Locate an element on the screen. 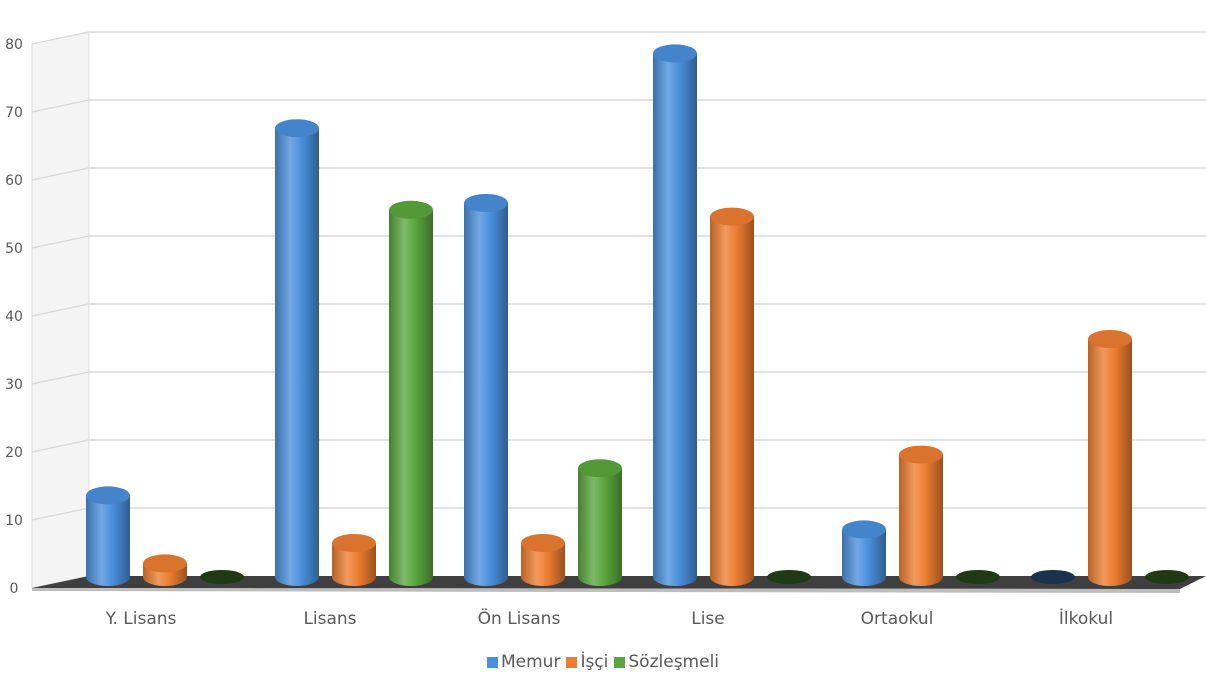  y-tick-label: 40 is located at coordinates (14, 317).